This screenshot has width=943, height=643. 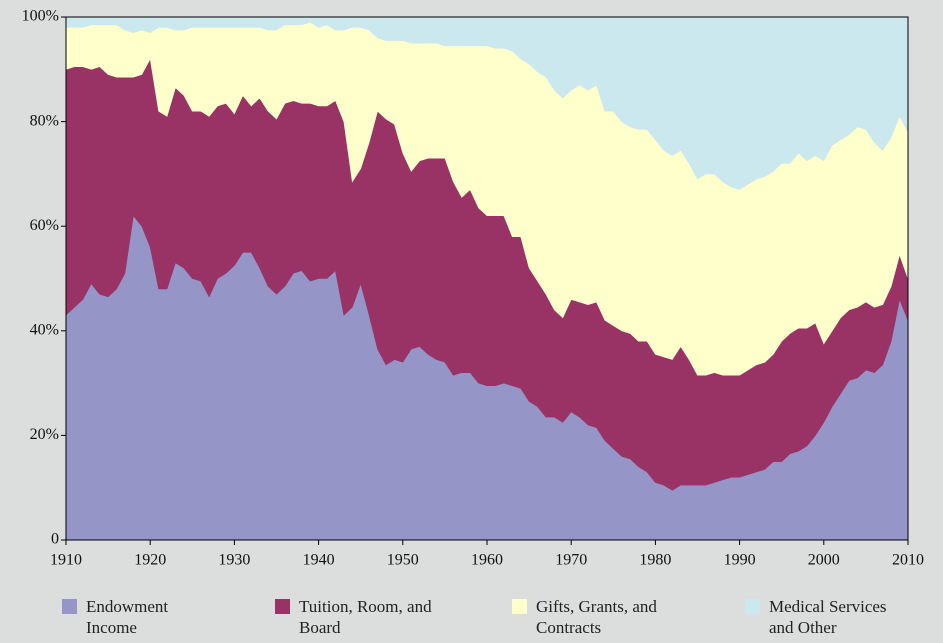 I want to click on legend-item: Gifts, Grants, and Contracts, so click(x=591, y=617).